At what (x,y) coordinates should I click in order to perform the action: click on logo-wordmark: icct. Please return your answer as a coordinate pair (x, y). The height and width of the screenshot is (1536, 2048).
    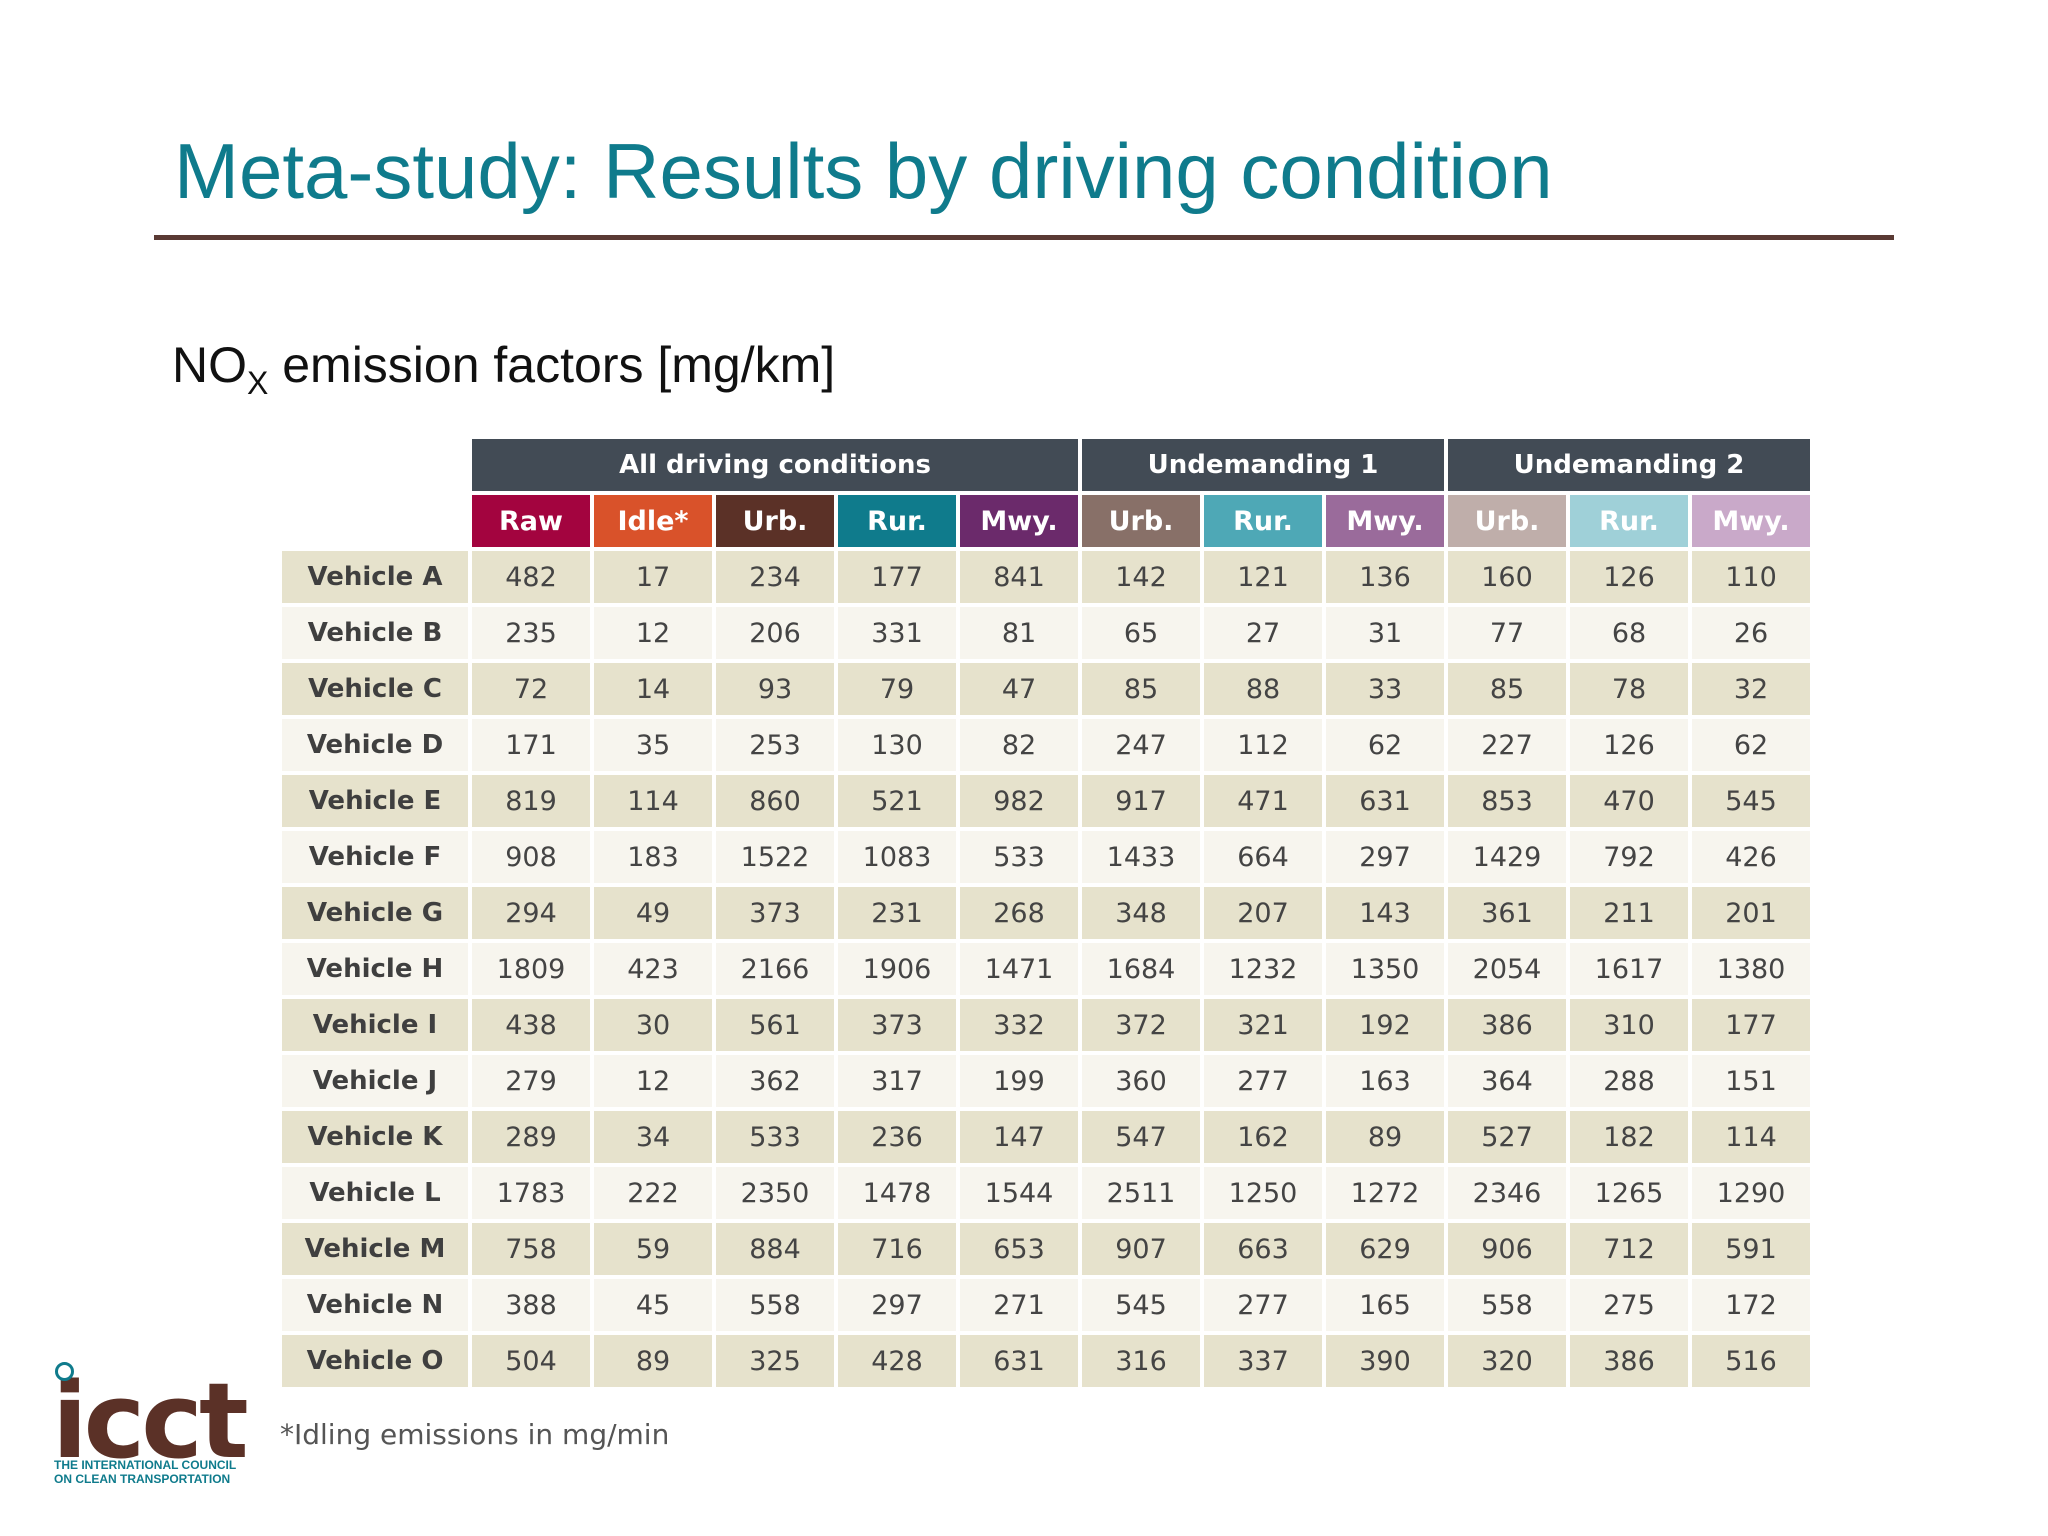
    Looking at the image, I should click on (150, 1421).